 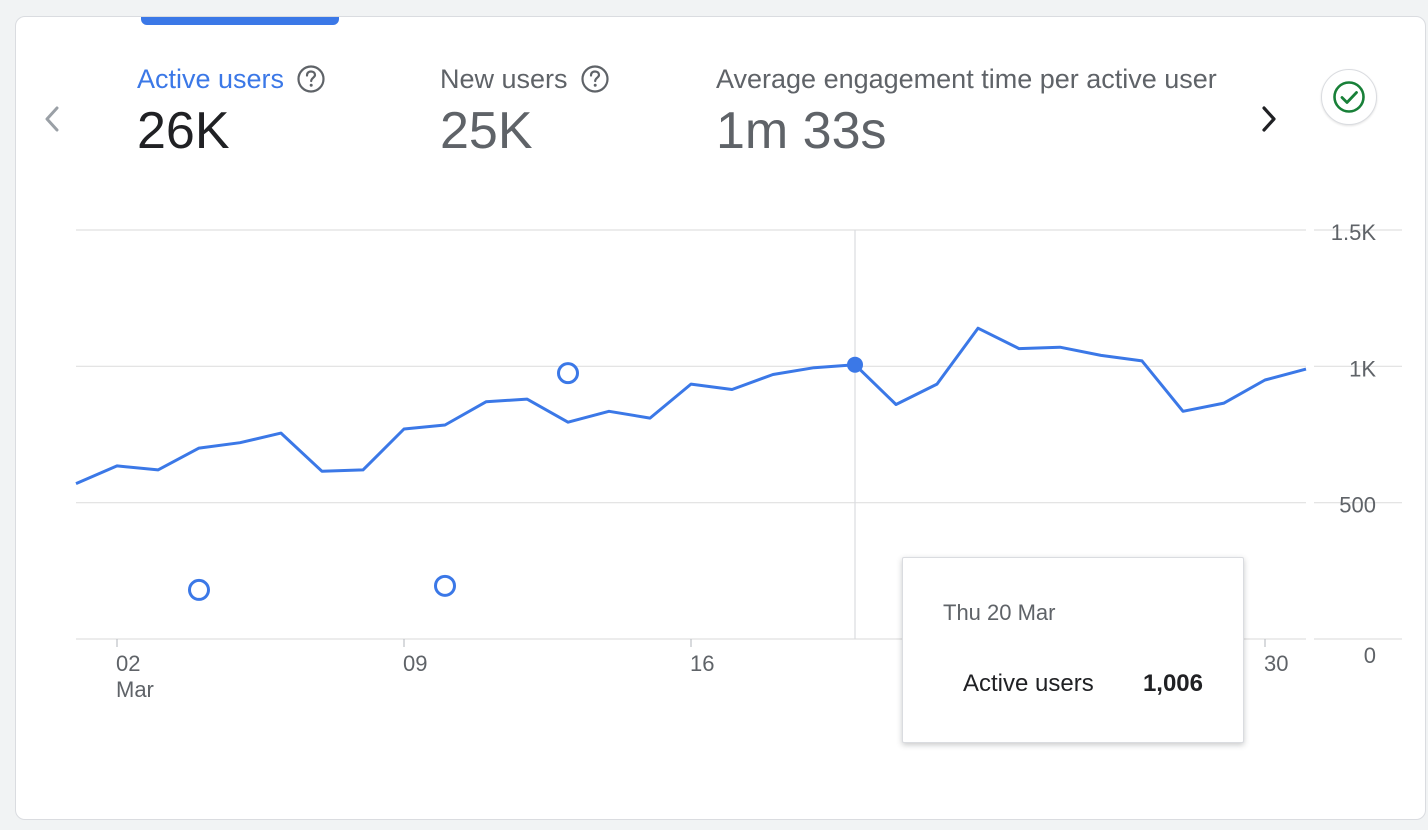 I want to click on y-tick-label: 0, so click(x=1370, y=655).